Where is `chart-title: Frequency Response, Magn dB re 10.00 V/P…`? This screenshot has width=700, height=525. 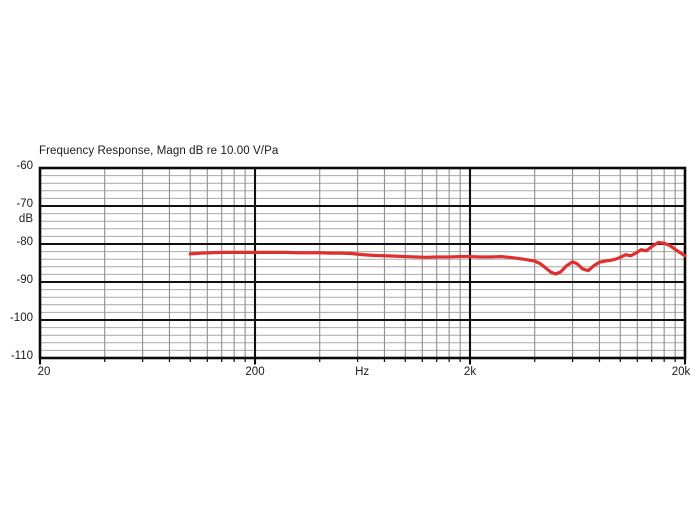 chart-title: Frequency Response, Magn dB re 10.00 V/P… is located at coordinates (159, 151).